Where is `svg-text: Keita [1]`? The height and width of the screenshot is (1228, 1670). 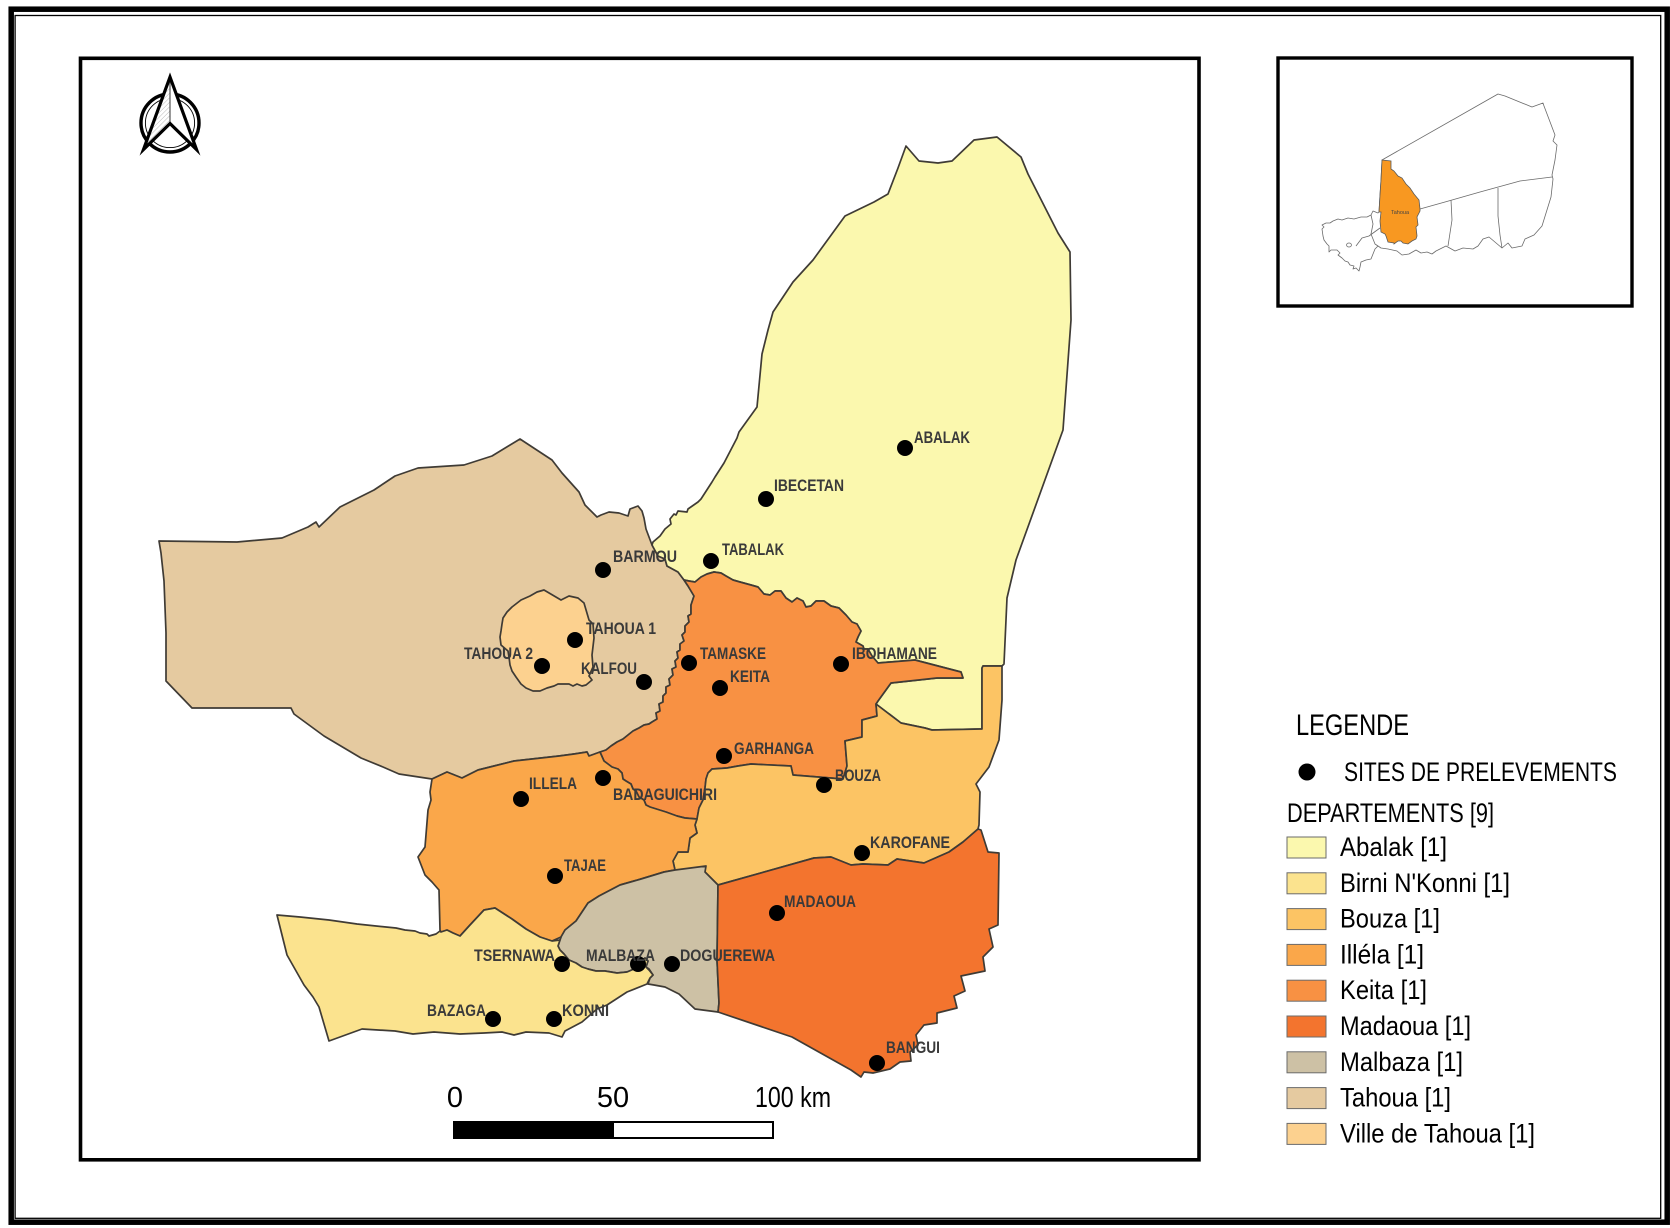
svg-text: Keita [1] is located at coordinates (1383, 990).